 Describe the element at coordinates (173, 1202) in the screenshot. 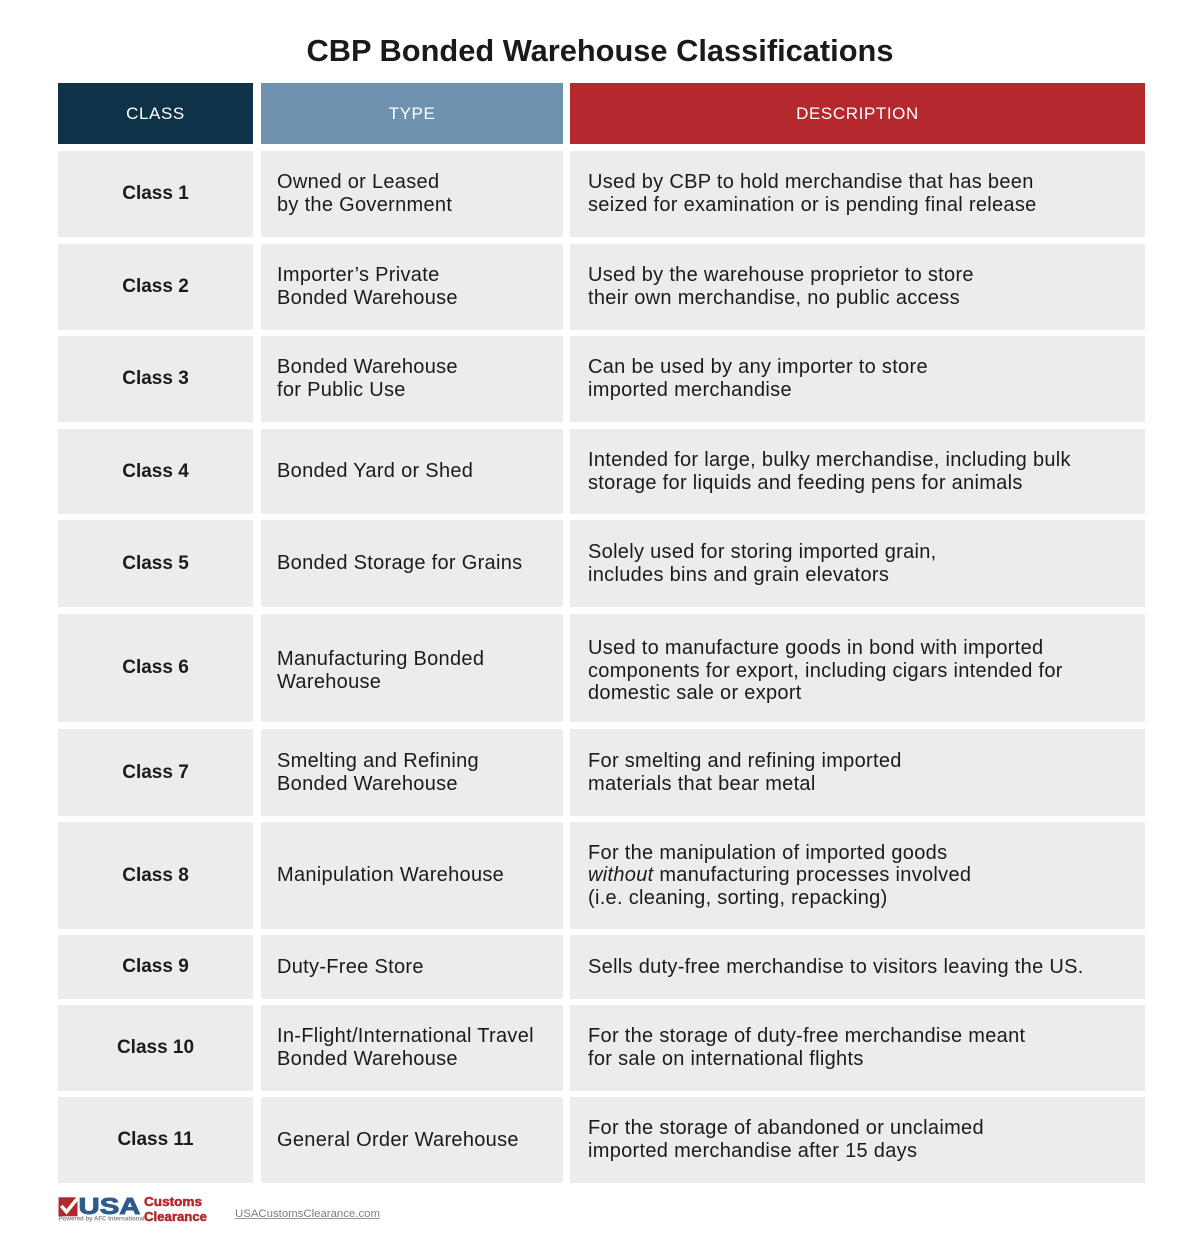

I see `svg-text: Customs` at that location.